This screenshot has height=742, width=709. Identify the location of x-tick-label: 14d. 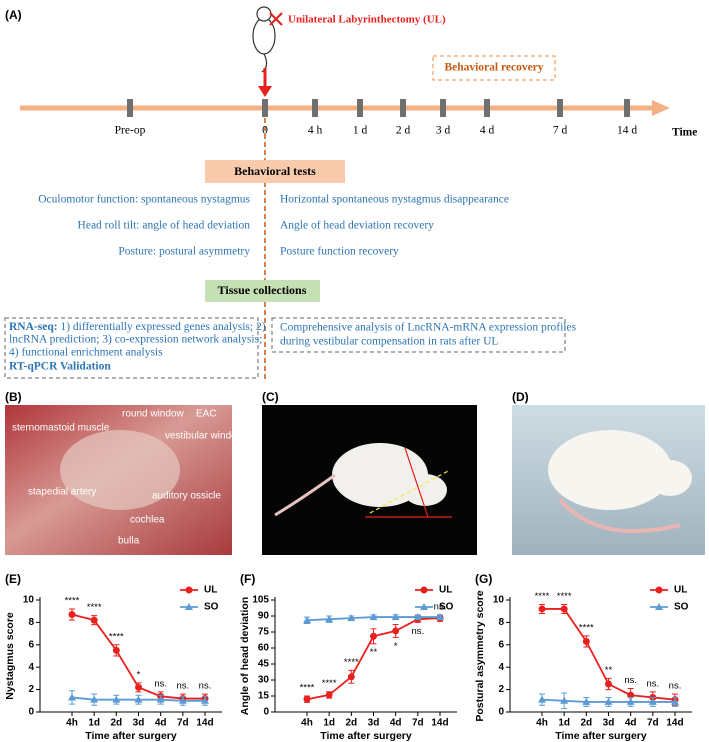
(204, 723).